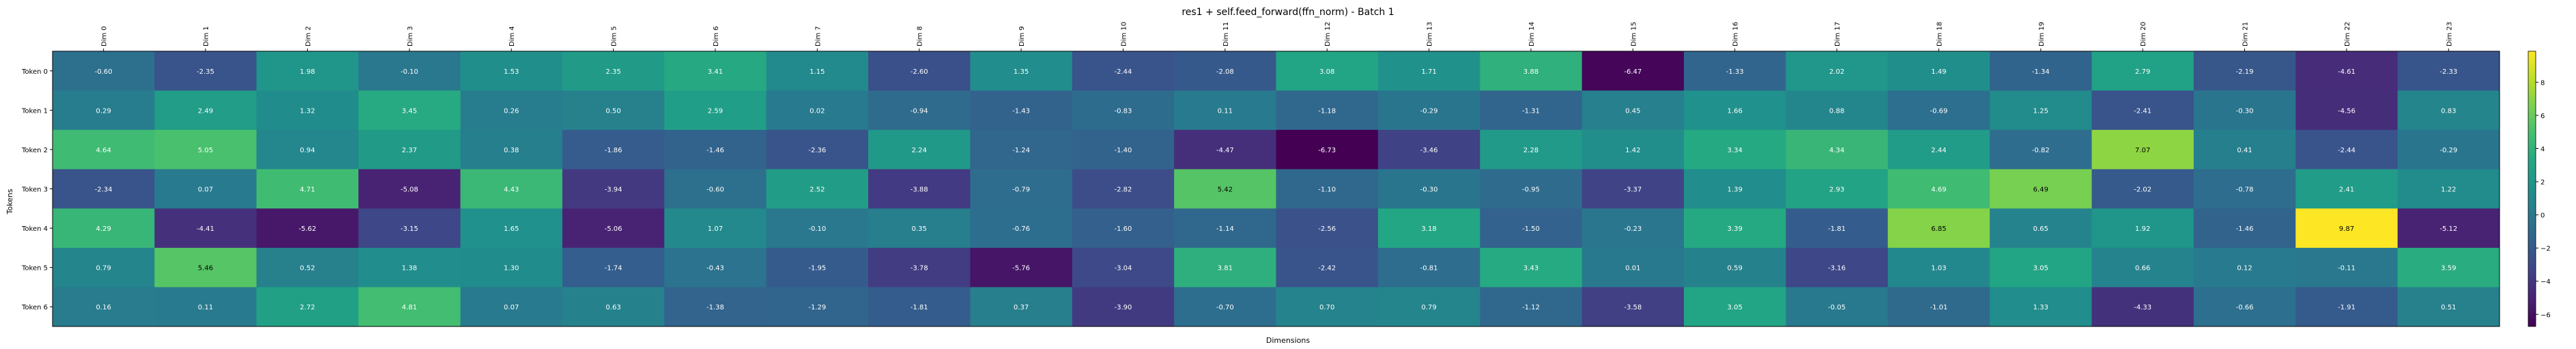  Describe the element at coordinates (34, 269) in the screenshot. I see `y-tick-label: Token 5` at that location.